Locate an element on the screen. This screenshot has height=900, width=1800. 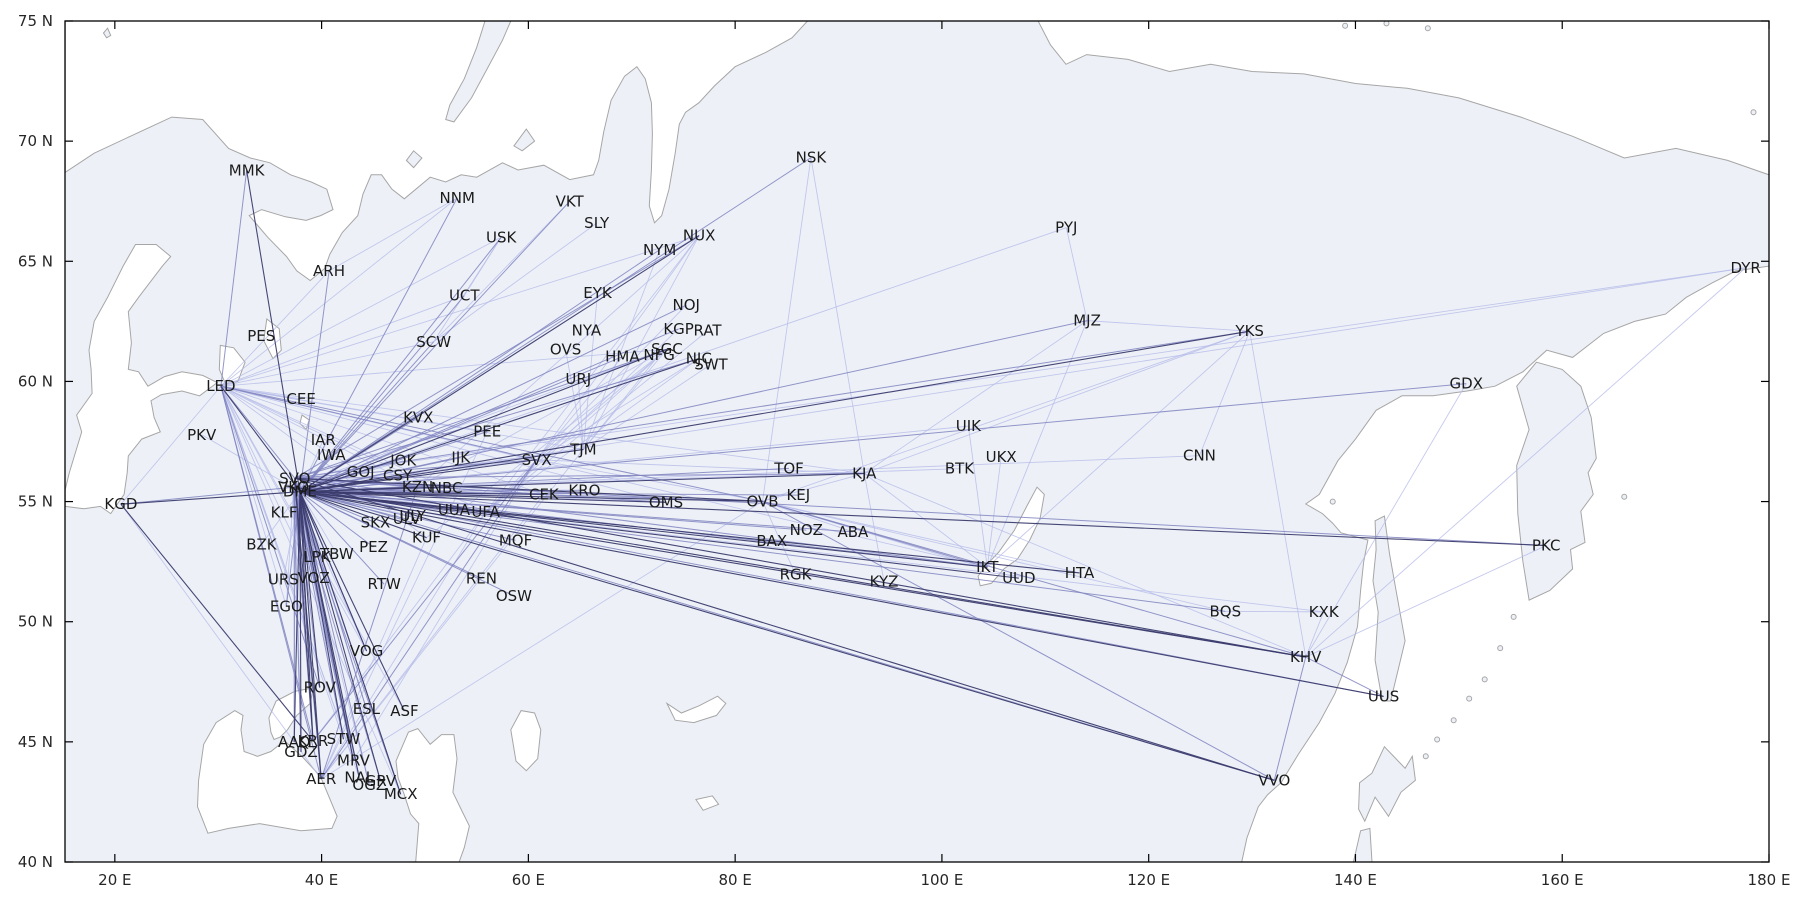
route-VKO-KGD is located at coordinates (207, 495).